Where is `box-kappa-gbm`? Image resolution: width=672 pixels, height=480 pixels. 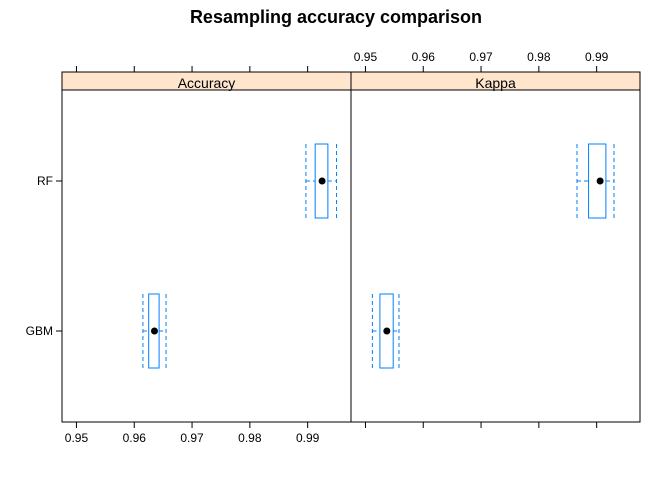 box-kappa-gbm is located at coordinates (385, 331).